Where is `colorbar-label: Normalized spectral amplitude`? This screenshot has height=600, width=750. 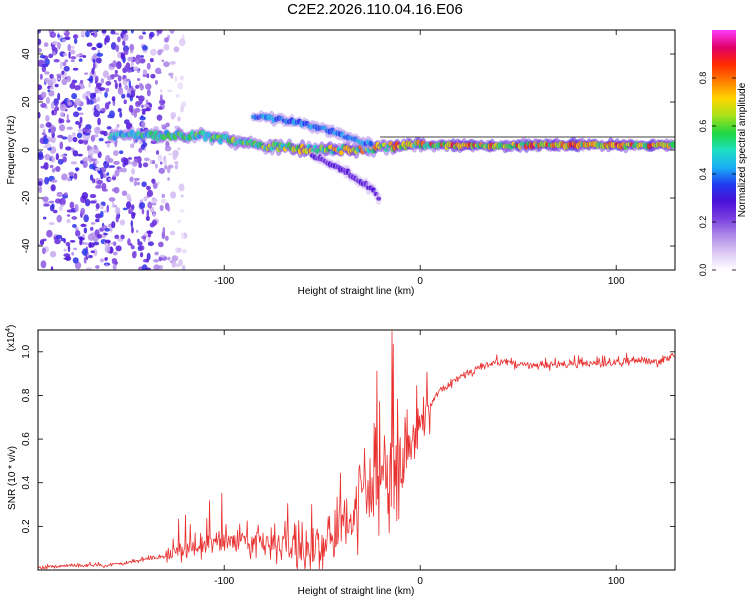
colorbar-label: Normalized spectral amplitude is located at coordinates (742, 149).